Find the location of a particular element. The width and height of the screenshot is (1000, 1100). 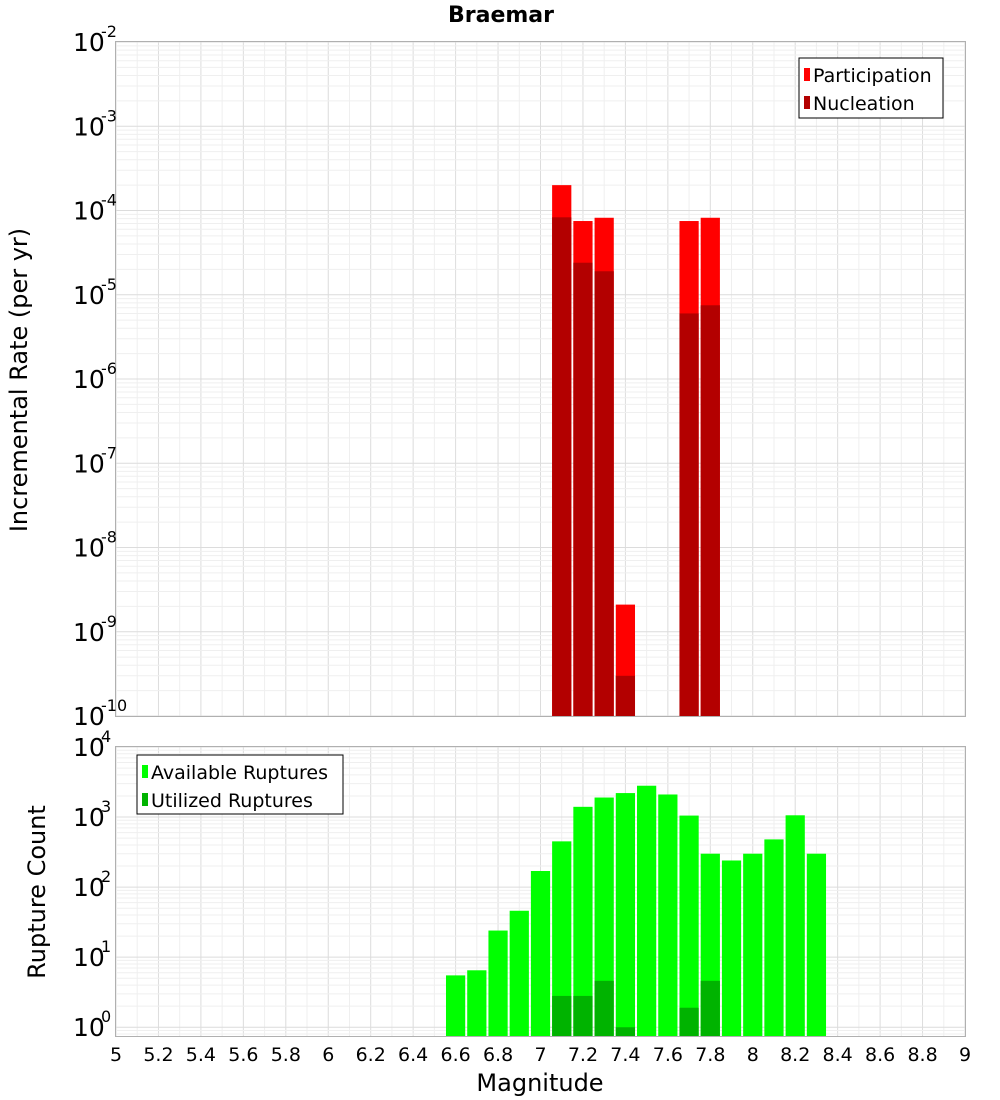

x-tick-label: 5.2 is located at coordinates (158, 1055).